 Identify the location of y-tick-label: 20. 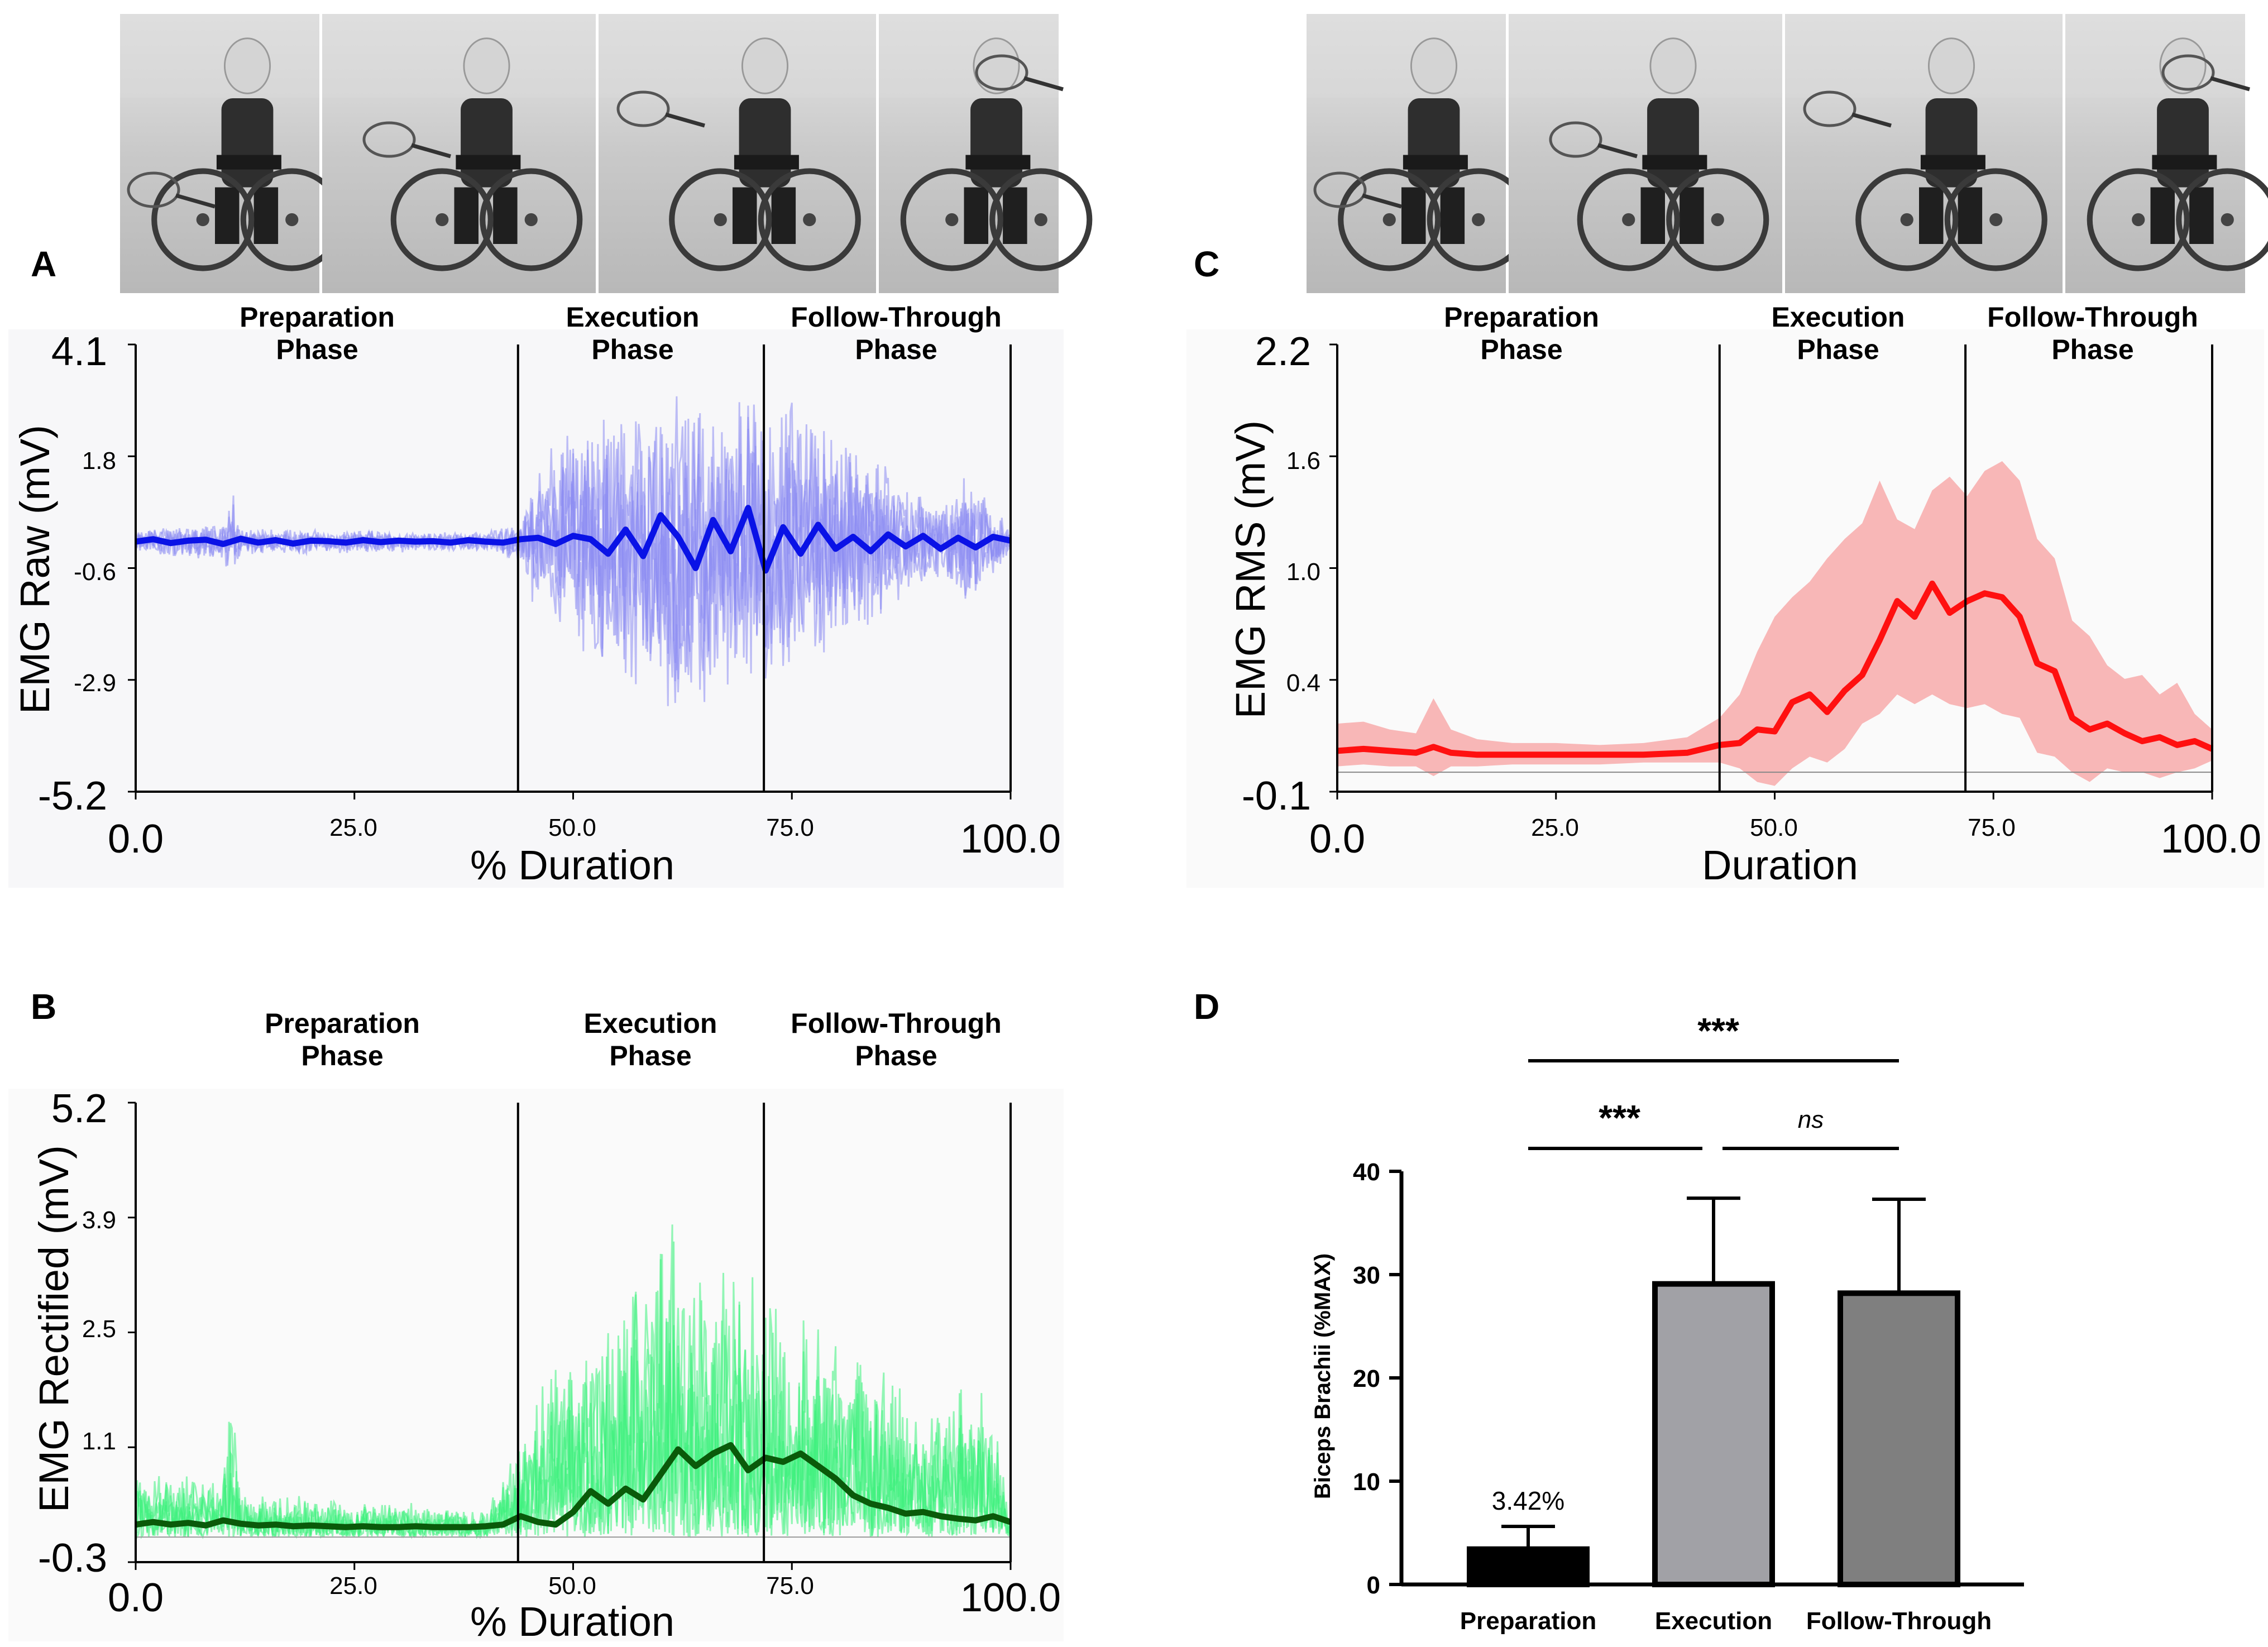
(1366, 1378).